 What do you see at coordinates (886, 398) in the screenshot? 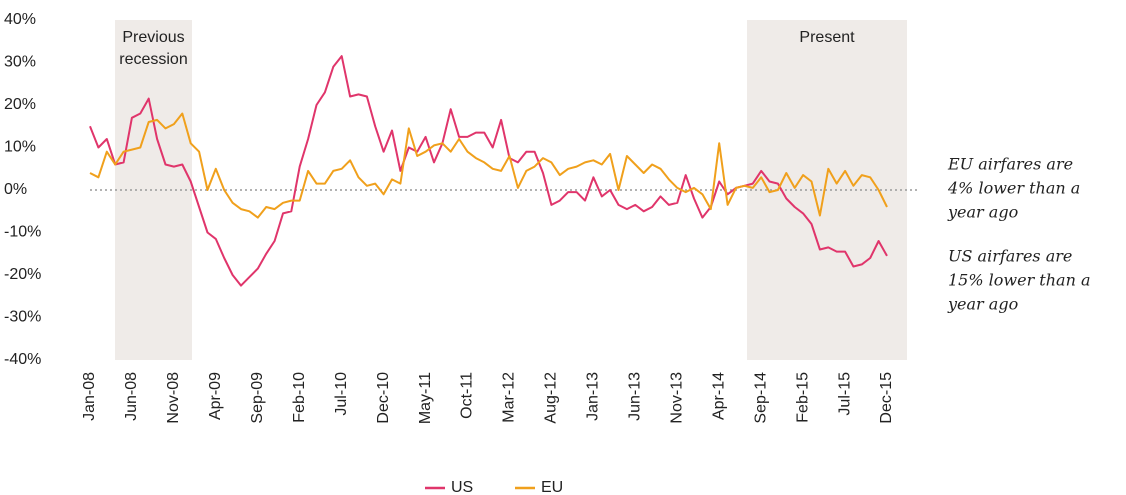
I see `x-tick-label: Dec-15` at bounding box center [886, 398].